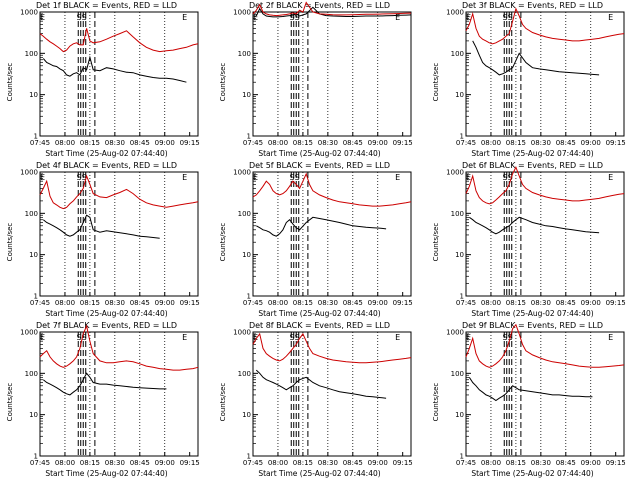 The image size is (640, 480). What do you see at coordinates (319, 165) in the screenshot?
I see `panel-title: Det 5f BLACK = Events, RED = LLD` at bounding box center [319, 165].